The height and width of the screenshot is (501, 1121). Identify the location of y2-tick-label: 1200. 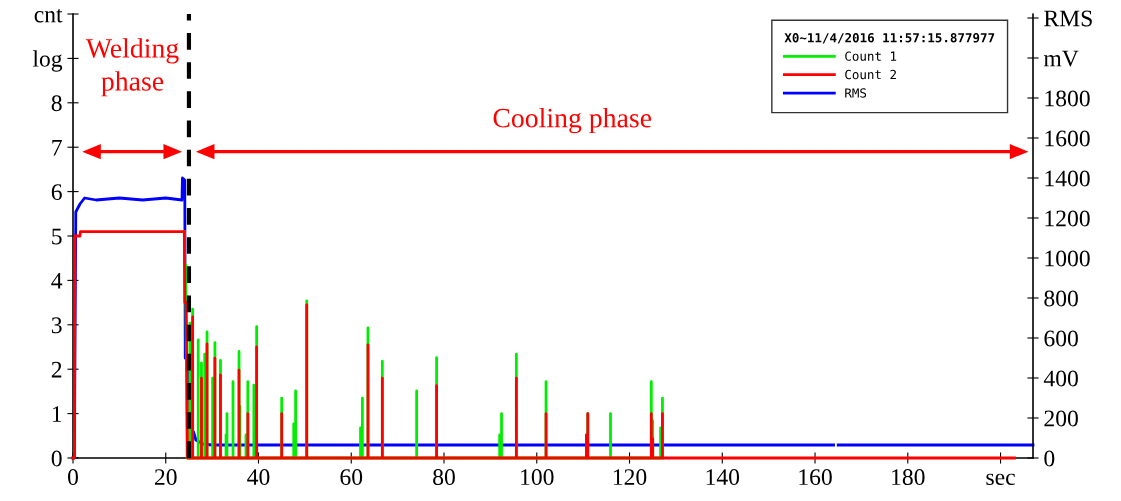
(1067, 218).